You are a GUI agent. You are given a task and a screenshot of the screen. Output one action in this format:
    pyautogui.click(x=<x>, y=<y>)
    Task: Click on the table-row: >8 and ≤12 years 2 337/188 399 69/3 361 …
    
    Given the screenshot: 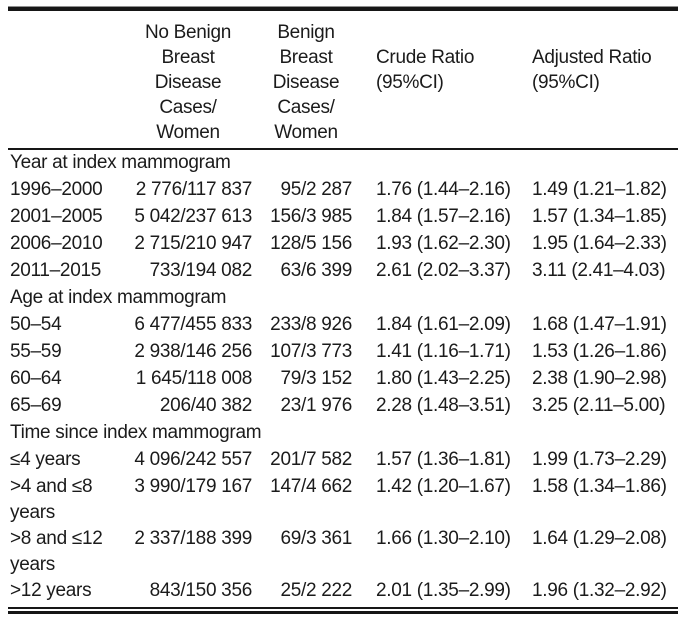 What is the action you would take?
    pyautogui.click(x=343, y=552)
    